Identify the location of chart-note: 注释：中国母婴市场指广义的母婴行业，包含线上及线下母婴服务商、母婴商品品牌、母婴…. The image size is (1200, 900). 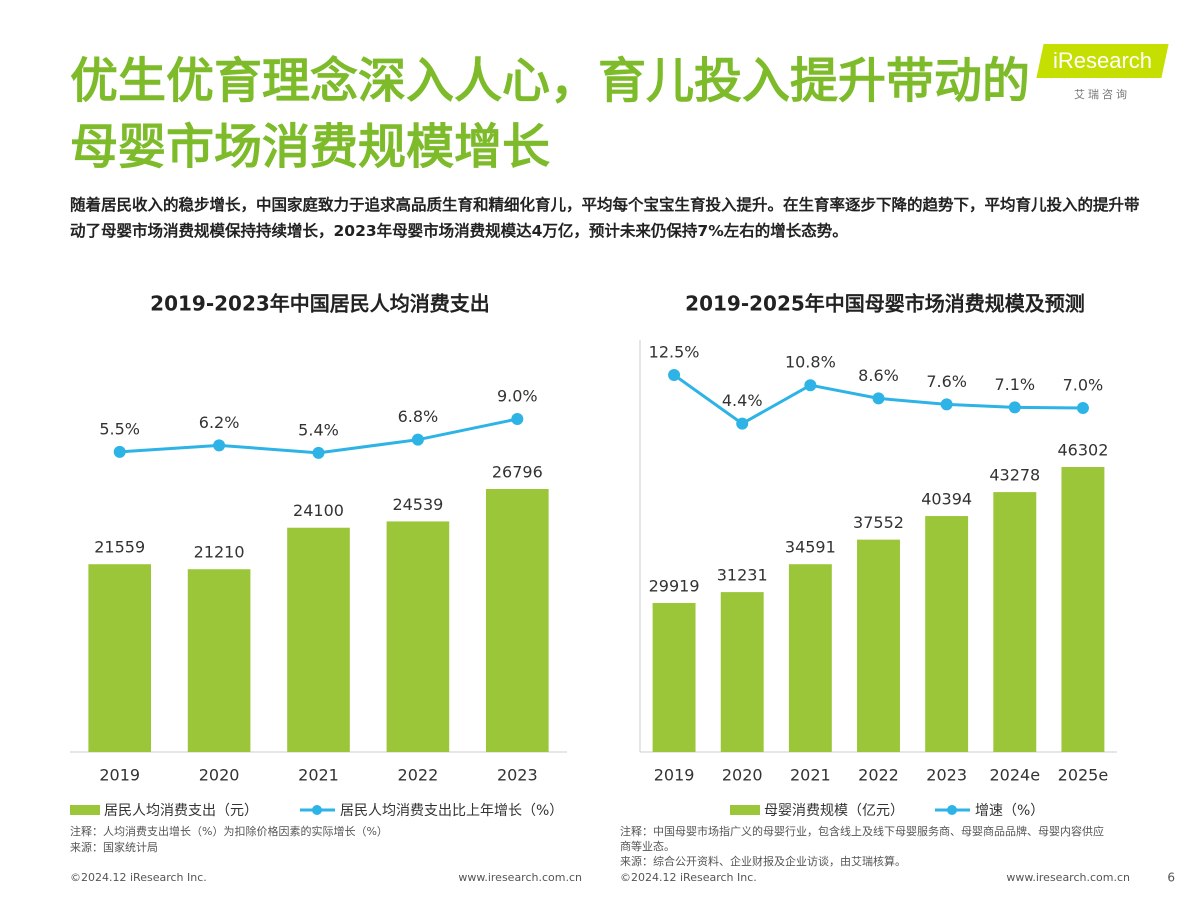
(862, 838).